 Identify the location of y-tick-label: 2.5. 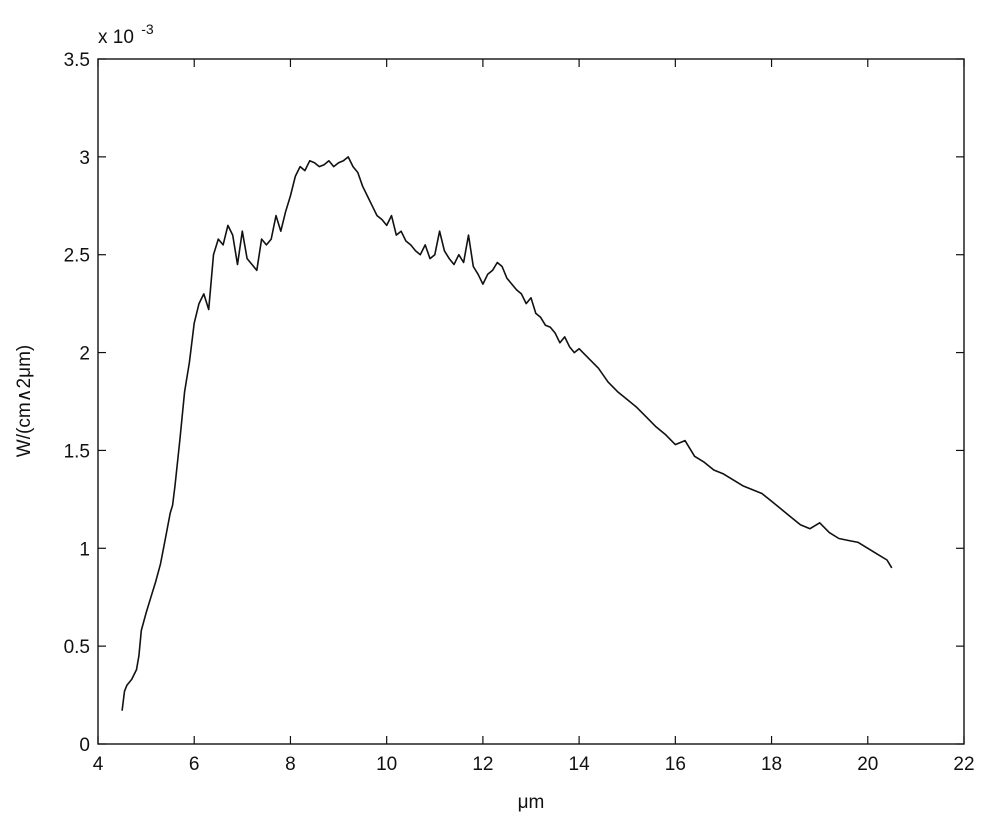
(77, 256).